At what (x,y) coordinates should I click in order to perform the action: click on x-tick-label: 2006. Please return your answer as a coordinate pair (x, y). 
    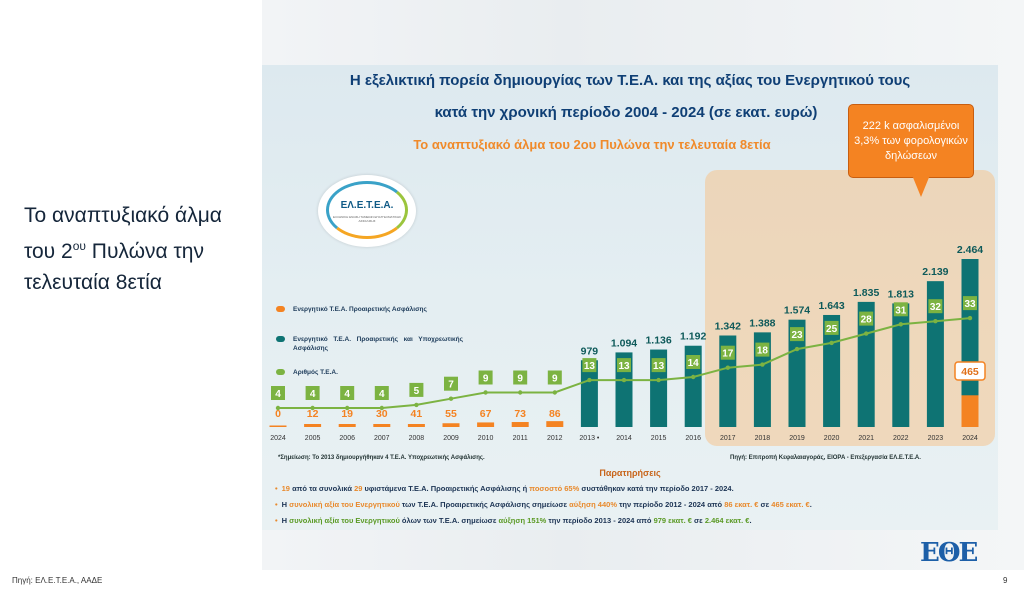
    Looking at the image, I should click on (347, 438).